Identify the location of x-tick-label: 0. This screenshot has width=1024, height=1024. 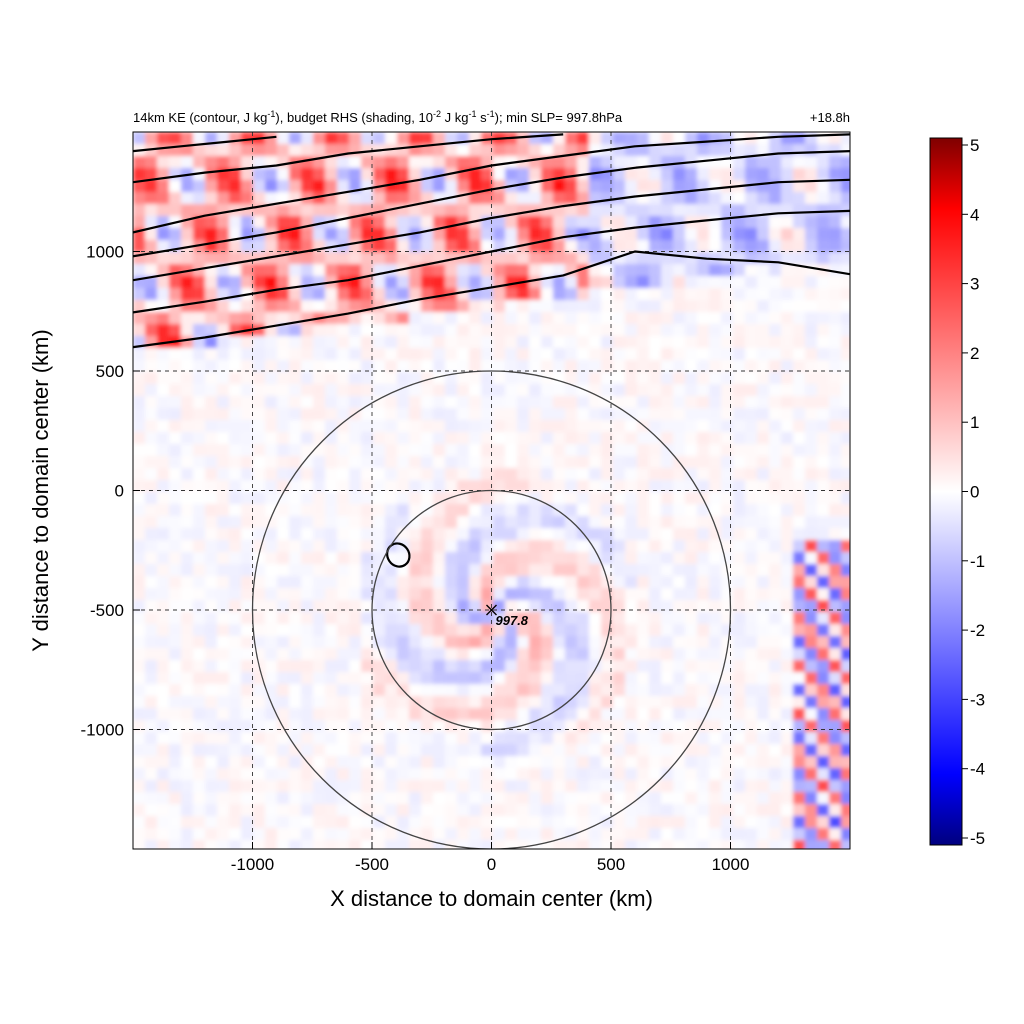
(491, 864).